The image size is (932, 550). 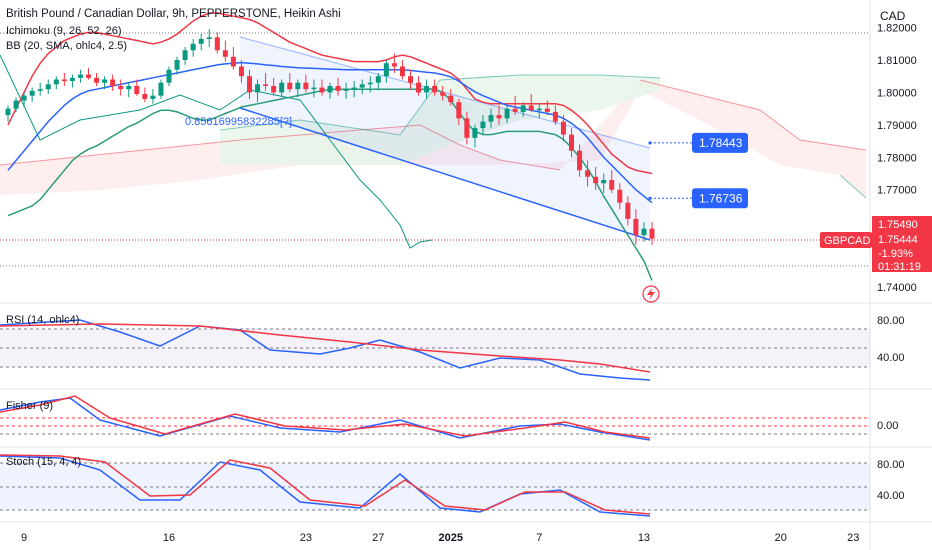 What do you see at coordinates (64, 31) in the screenshot?
I see `ichimoku-legend: Ichimoku (9, 26, 52, 26)` at bounding box center [64, 31].